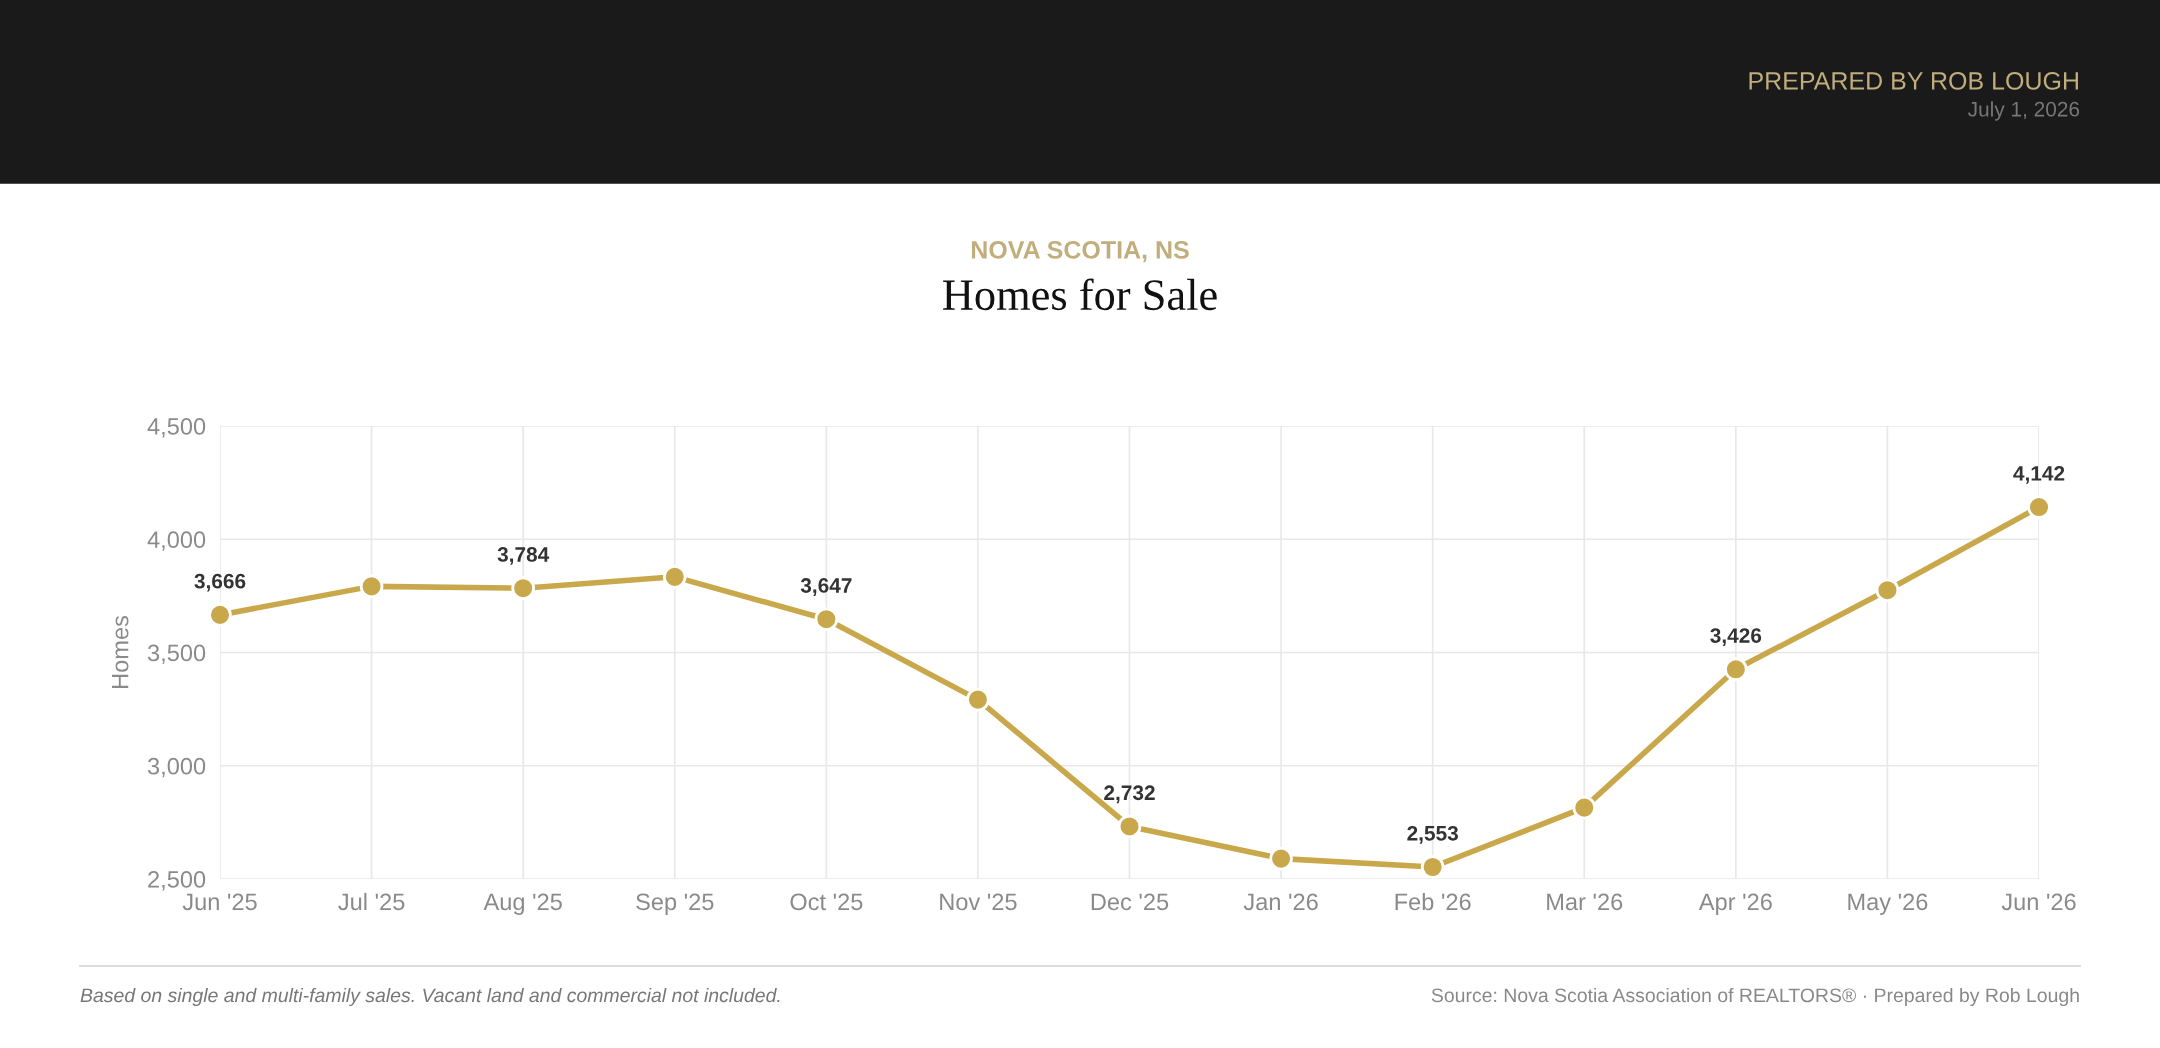 This screenshot has height=1048, width=2160. What do you see at coordinates (2038, 902) in the screenshot?
I see `x-tick-label: Jun '26` at bounding box center [2038, 902].